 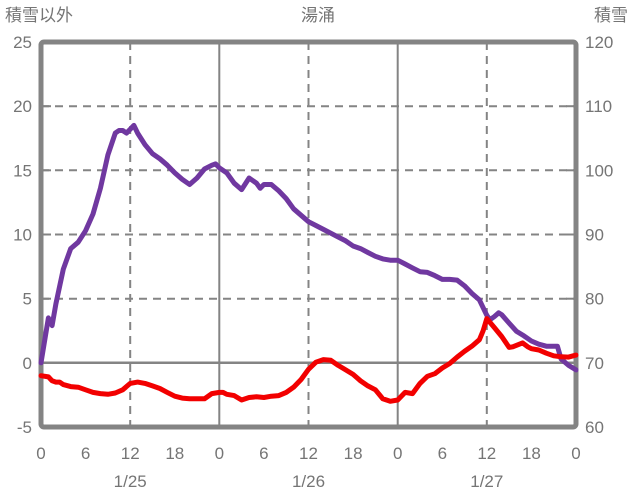 What do you see at coordinates (27, 363) in the screenshot?
I see `left-axis-tick-label: 0` at bounding box center [27, 363].